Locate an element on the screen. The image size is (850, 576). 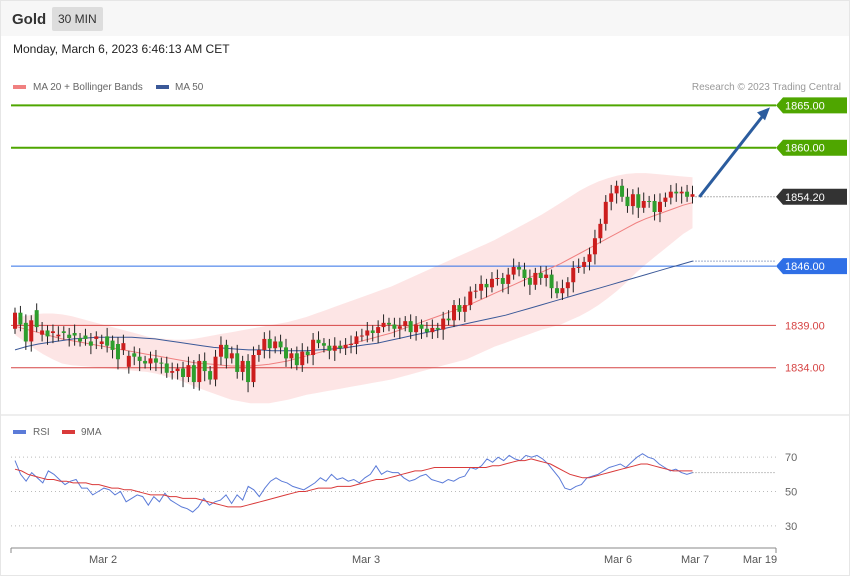
support-label: 1839.00 is located at coordinates (805, 326).